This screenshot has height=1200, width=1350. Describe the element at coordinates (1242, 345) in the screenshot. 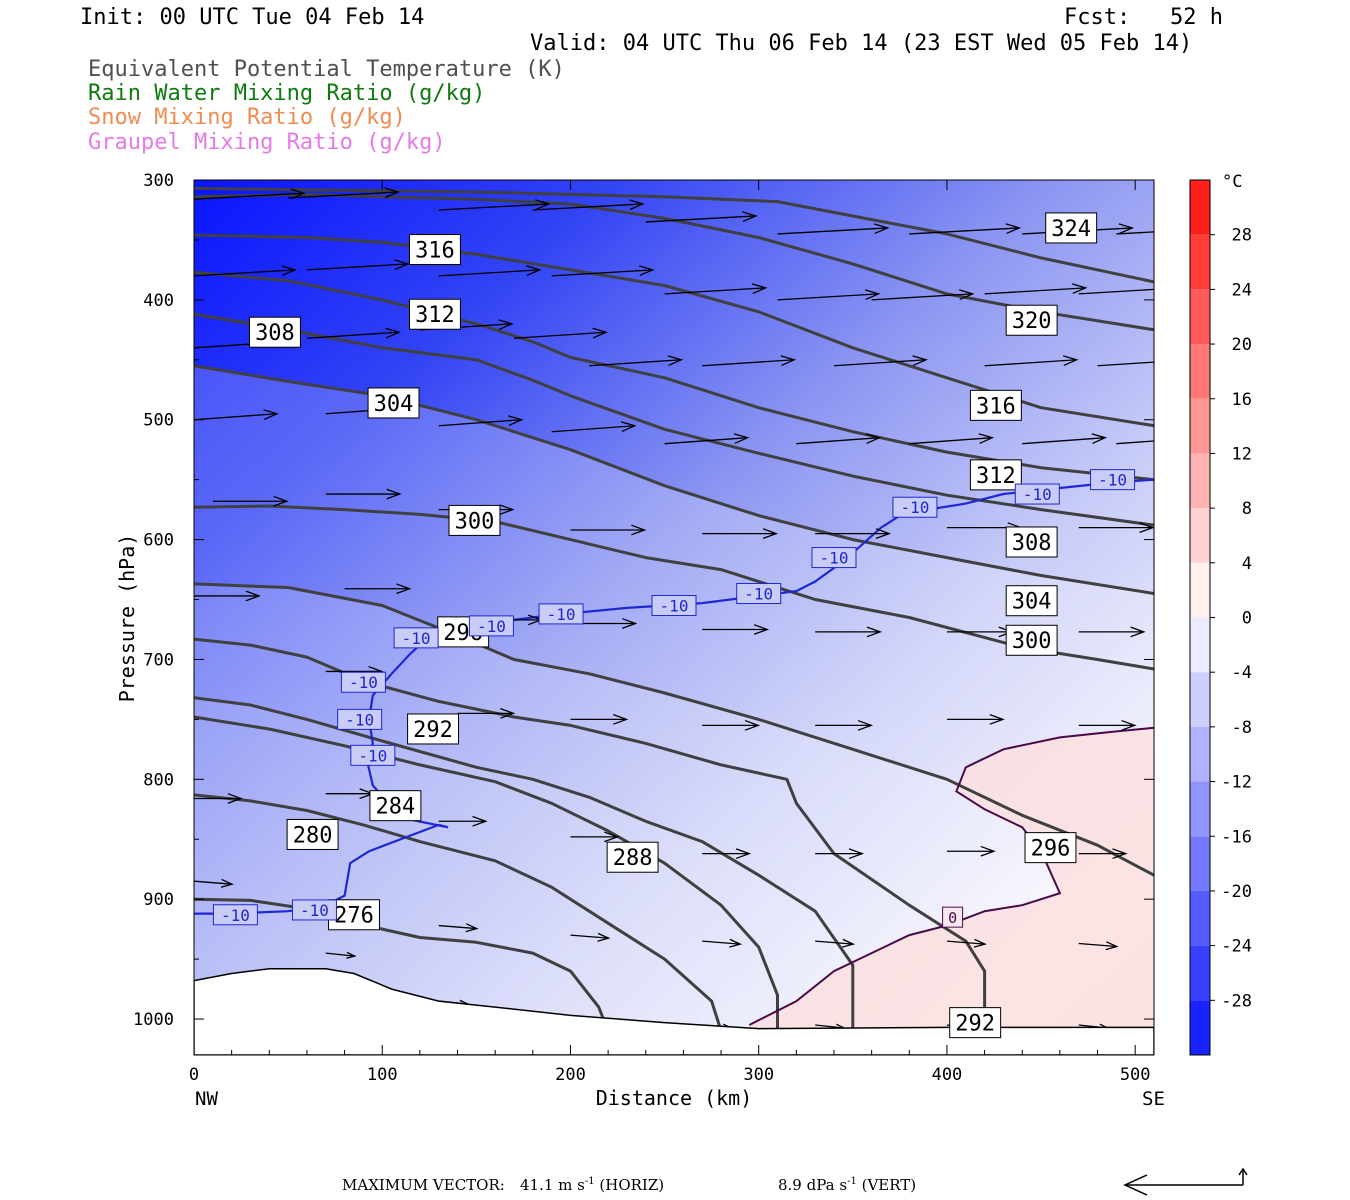

I see `colorbar-tick-label: 20` at that location.